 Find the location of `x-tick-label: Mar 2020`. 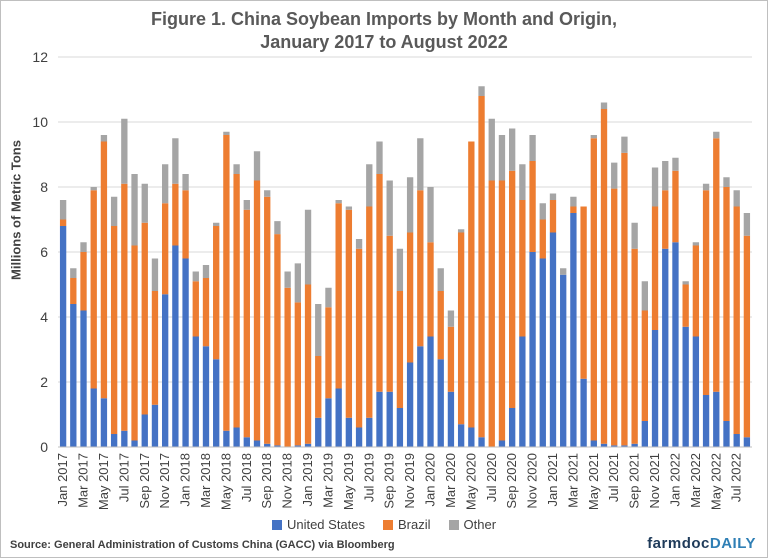

x-tick-label: Mar 2020 is located at coordinates (450, 480).